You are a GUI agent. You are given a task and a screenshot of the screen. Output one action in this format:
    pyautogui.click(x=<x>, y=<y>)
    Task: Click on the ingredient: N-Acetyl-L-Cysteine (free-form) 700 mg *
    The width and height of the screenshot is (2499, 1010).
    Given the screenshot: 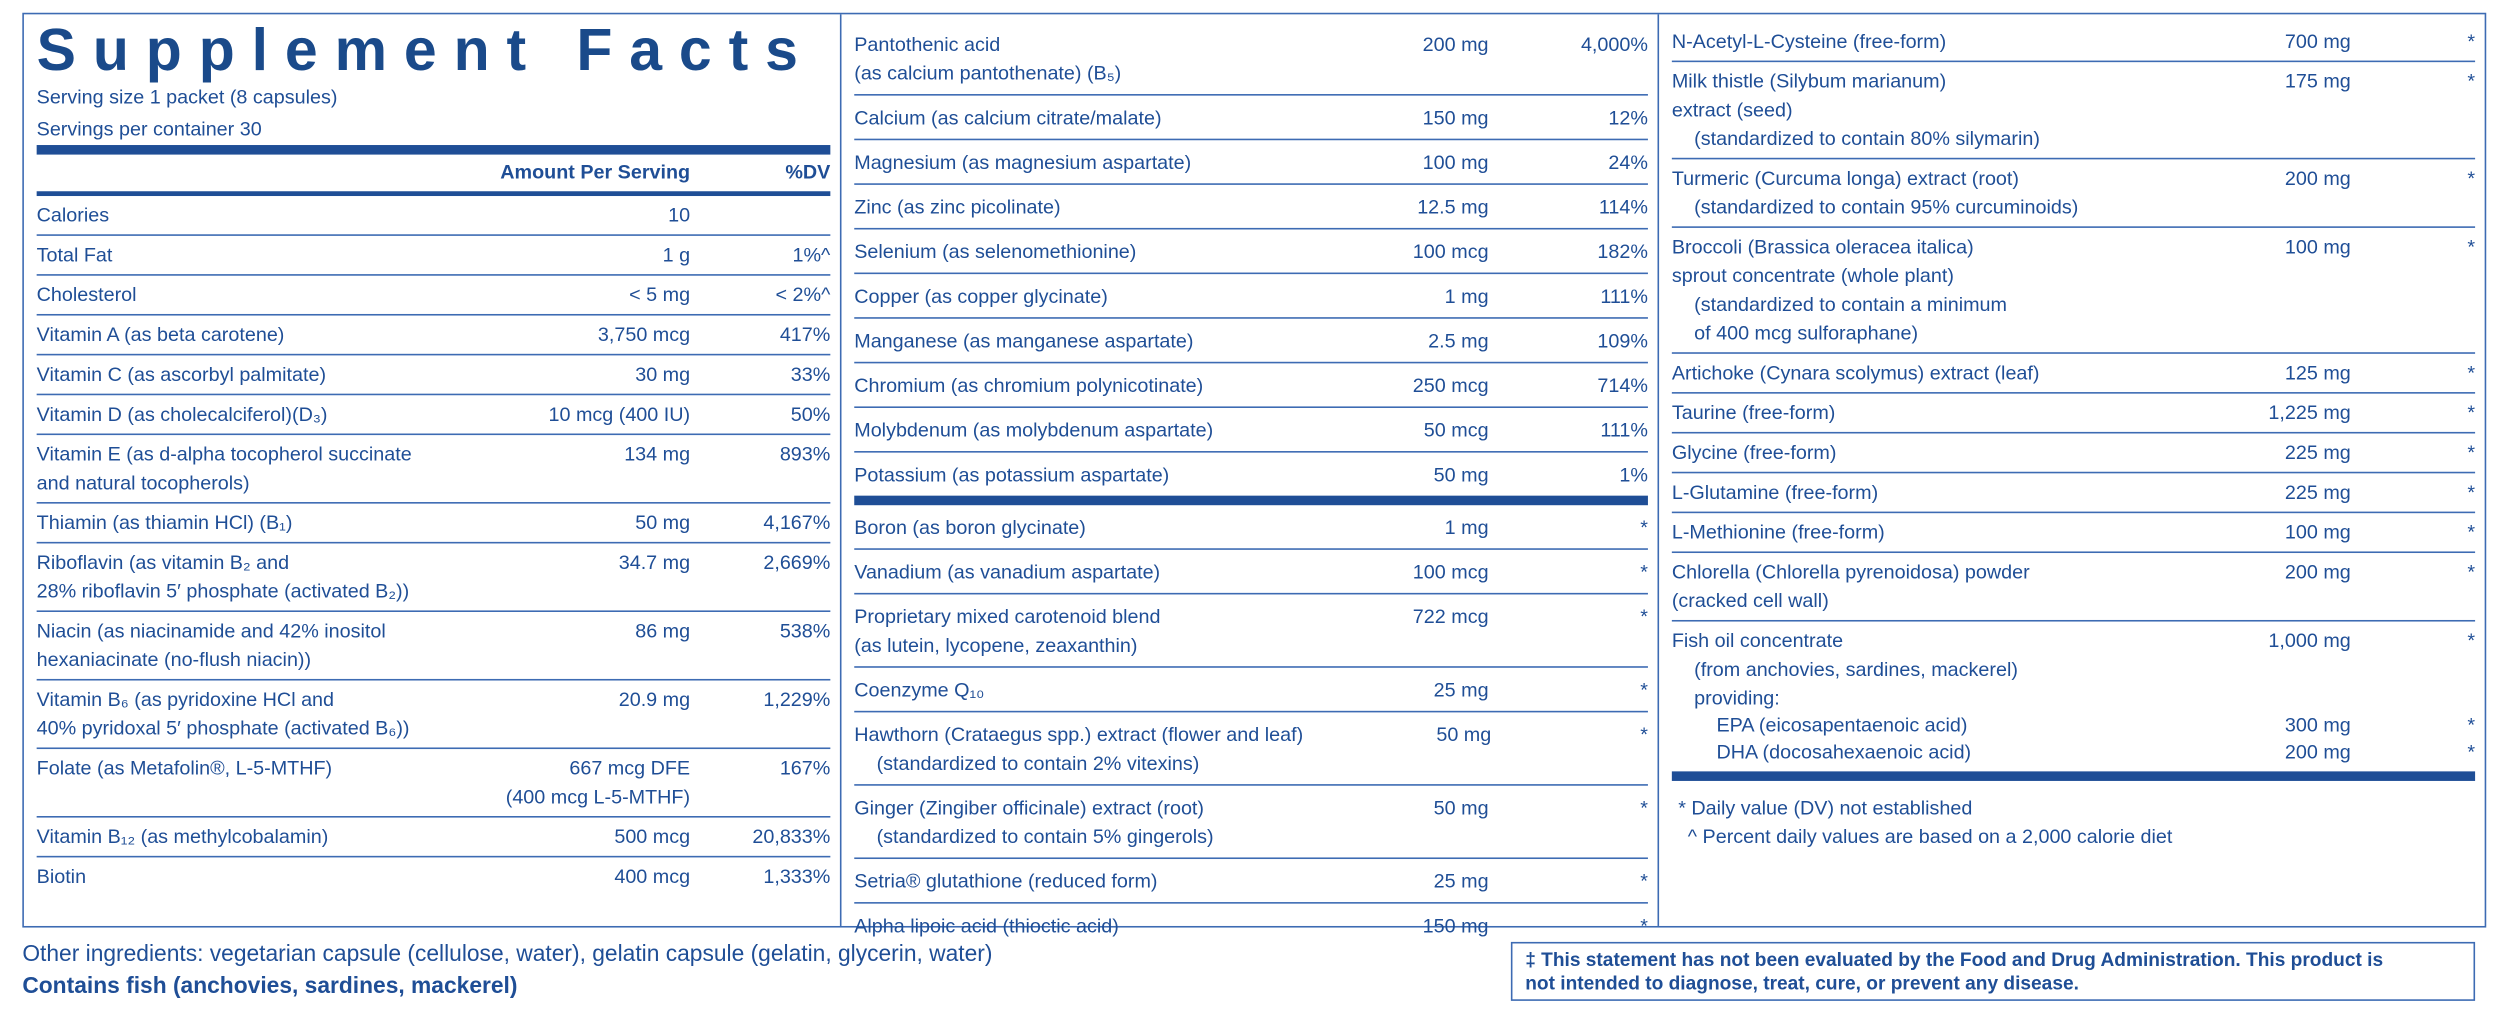 What is the action you would take?
    pyautogui.click(x=2073, y=41)
    